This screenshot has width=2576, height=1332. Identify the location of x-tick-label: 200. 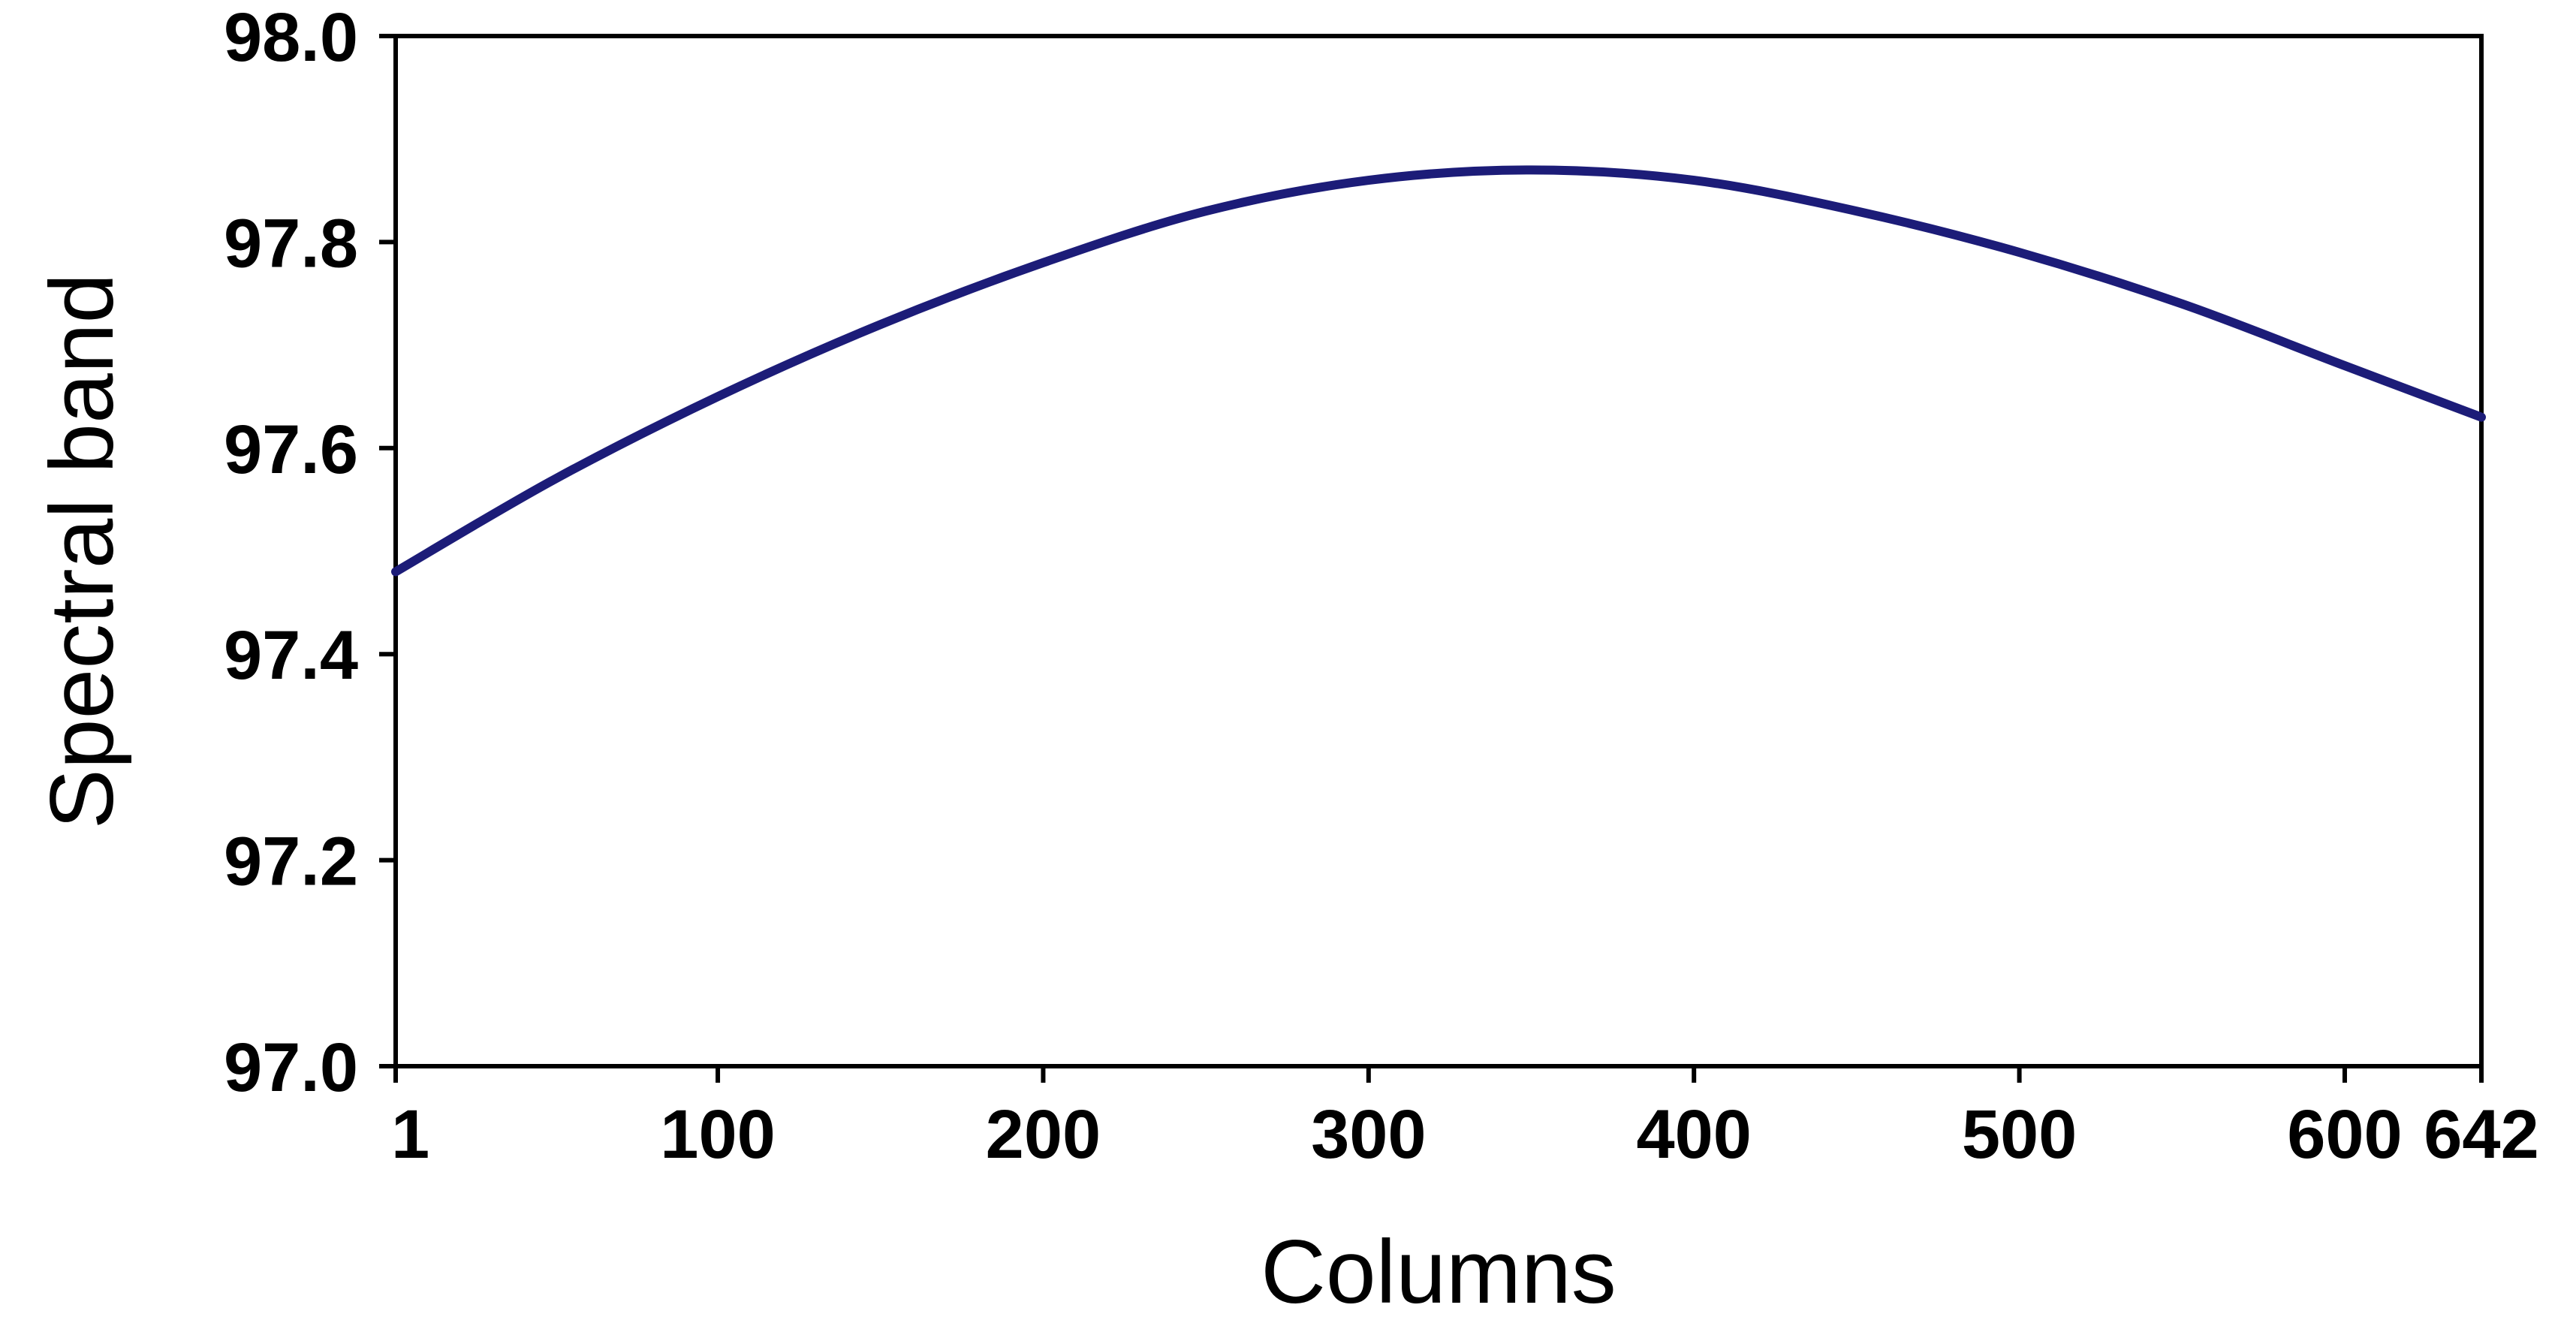
(1043, 1134).